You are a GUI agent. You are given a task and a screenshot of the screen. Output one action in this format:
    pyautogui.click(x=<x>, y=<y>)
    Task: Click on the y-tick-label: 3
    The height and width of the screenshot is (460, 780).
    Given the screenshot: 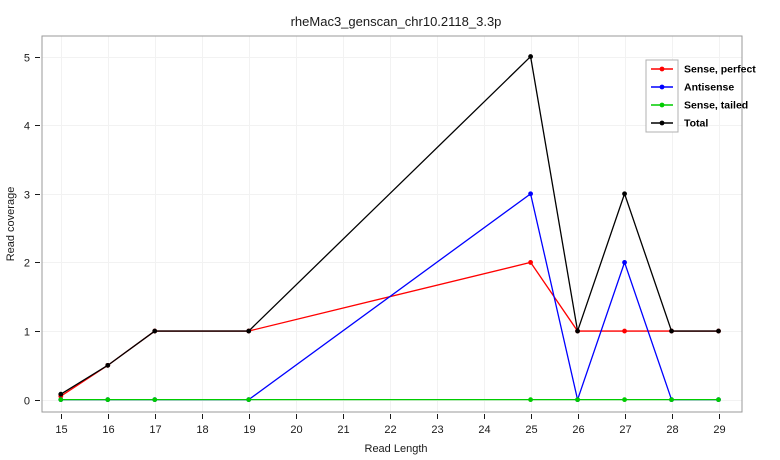 What is the action you would take?
    pyautogui.click(x=27, y=196)
    